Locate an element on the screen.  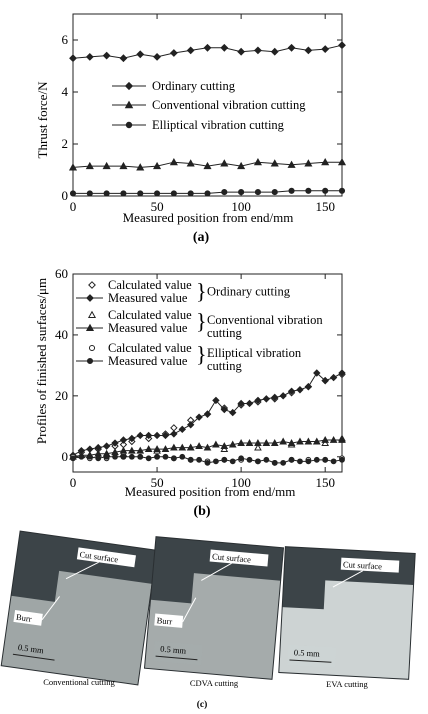
panel-label-a: (a) is located at coordinates (201, 237).